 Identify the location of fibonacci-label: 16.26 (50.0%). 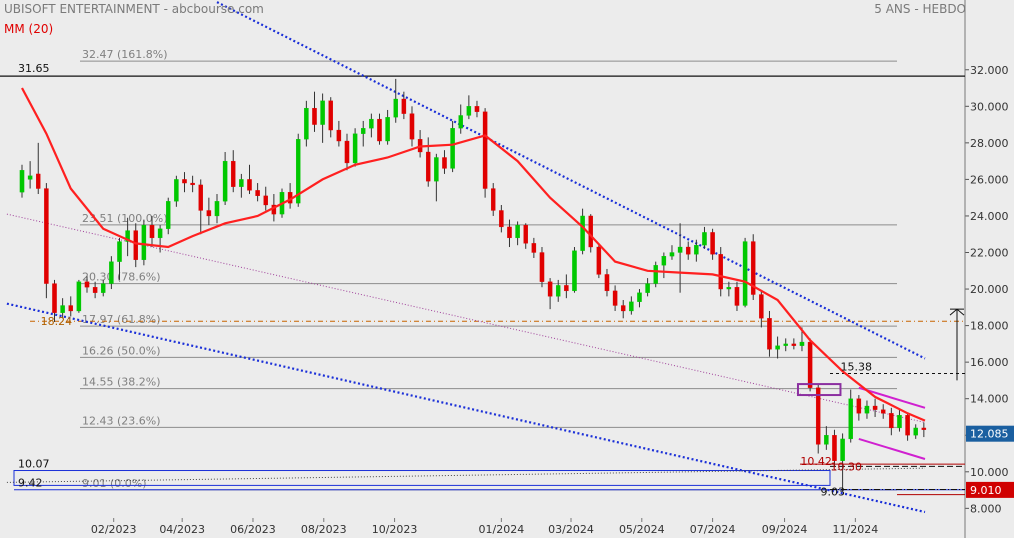
(121, 350).